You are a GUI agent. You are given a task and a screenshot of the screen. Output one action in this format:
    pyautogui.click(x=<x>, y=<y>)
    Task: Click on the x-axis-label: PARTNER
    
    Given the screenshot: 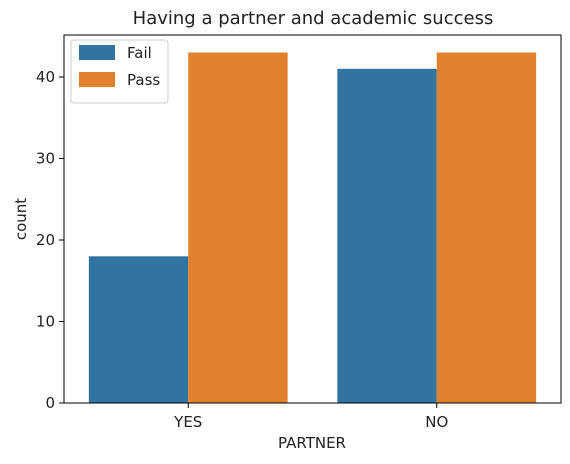 What is the action you would take?
    pyautogui.click(x=312, y=443)
    